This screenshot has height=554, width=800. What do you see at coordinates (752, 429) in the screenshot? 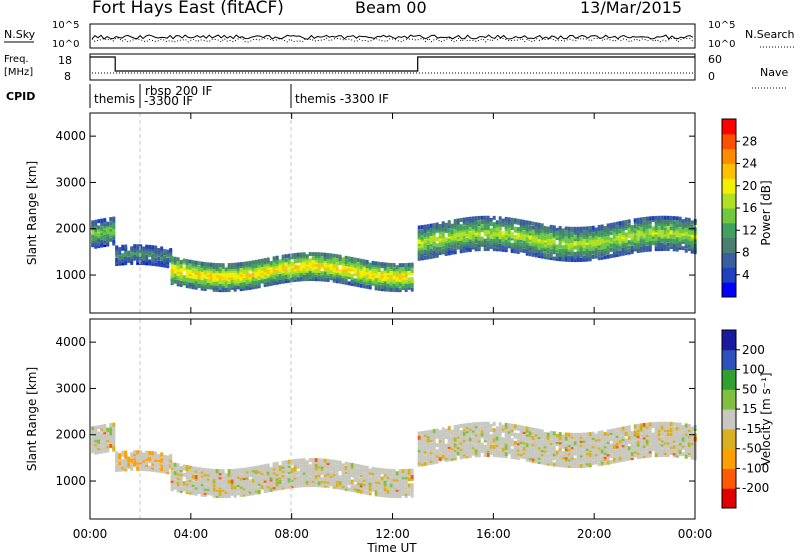
I see `colorbar-tick-label: -15` at bounding box center [752, 429].